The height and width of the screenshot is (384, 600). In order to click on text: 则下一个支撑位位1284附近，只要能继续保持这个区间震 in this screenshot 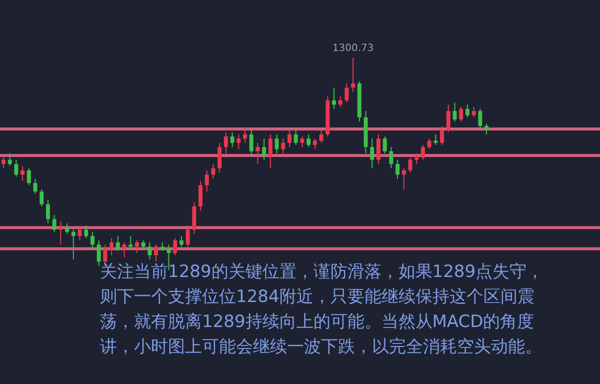, I will do `click(317, 297)`.